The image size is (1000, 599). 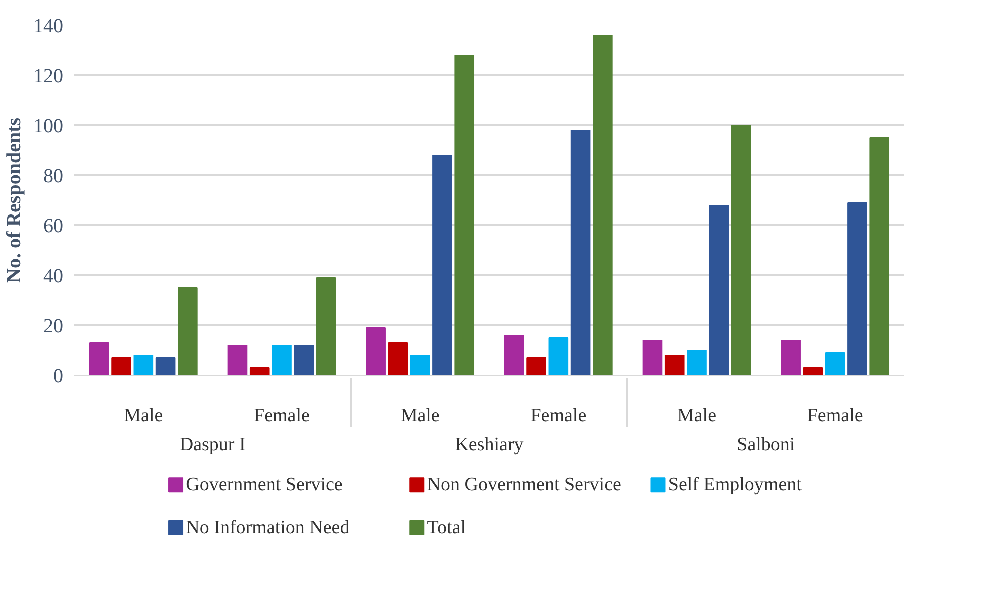 What do you see at coordinates (735, 485) in the screenshot?
I see `legend-label: Self Employment` at bounding box center [735, 485].